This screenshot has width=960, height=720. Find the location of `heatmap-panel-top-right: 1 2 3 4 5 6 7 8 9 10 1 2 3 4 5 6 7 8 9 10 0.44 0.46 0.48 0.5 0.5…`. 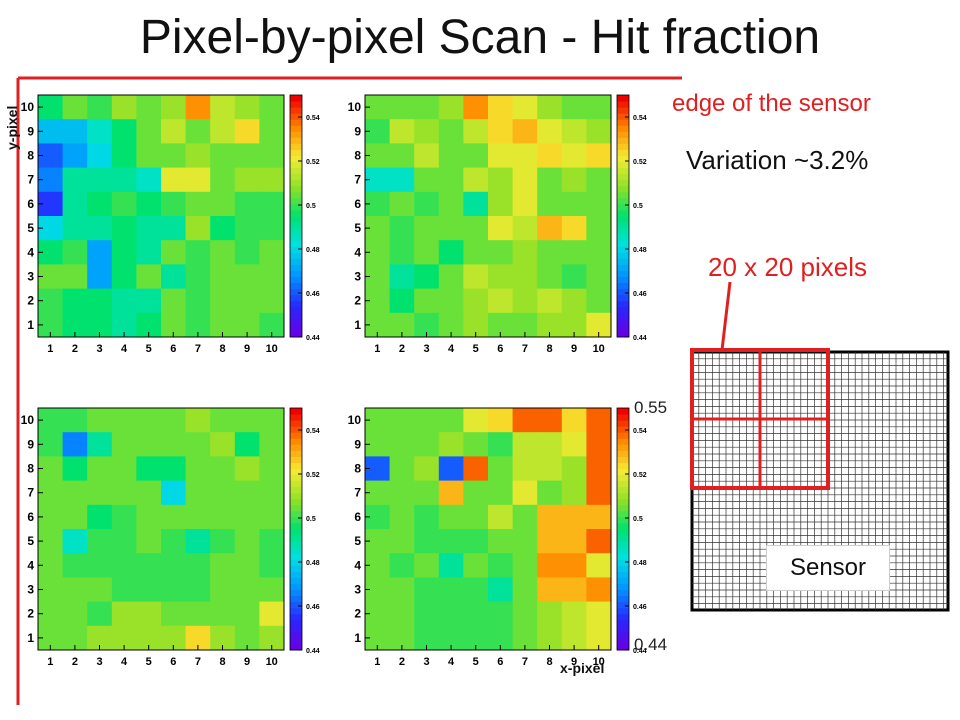

heatmap-panel-top-right: 1 2 3 4 5 6 7 8 9 10 1 2 3 4 5 6 7 8 9 10 0.44 0.46 0.48 0.5 0.5… is located at coordinates (497, 224).